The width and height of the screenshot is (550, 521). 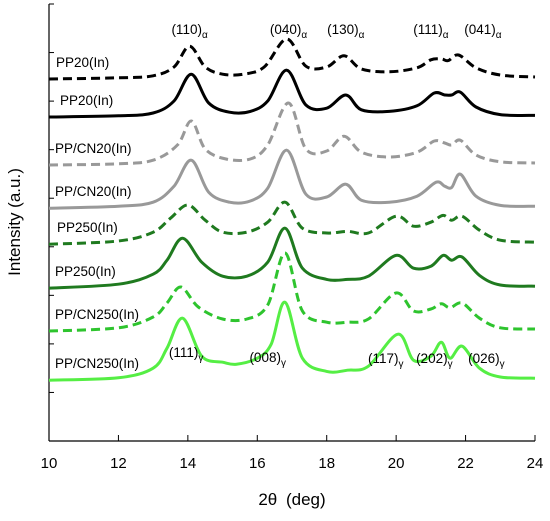 What do you see at coordinates (51, 198) in the screenshot?
I see `y-ticks` at bounding box center [51, 198].